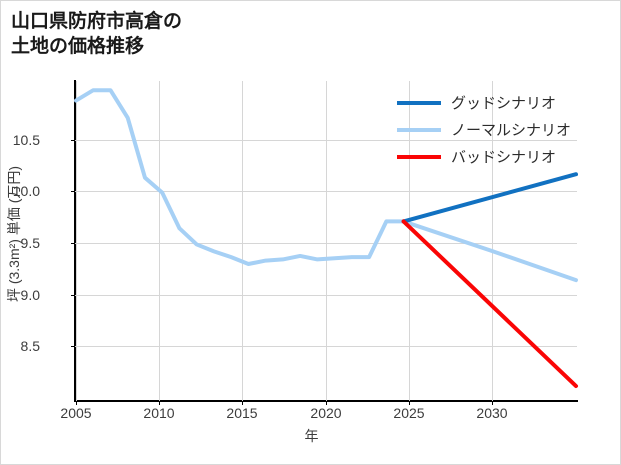 This screenshot has width=621, height=465. Describe the element at coordinates (97, 34) in the screenshot. I see `page-title: 山口県防府市高倉の 土地の価格推移` at that location.